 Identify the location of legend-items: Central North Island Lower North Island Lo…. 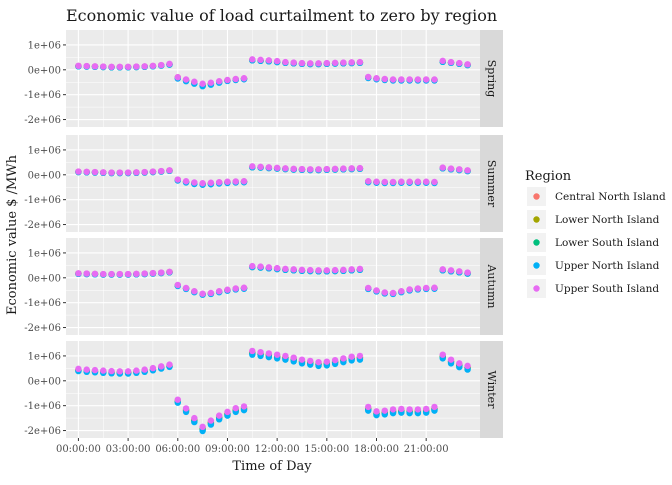
(596, 242).